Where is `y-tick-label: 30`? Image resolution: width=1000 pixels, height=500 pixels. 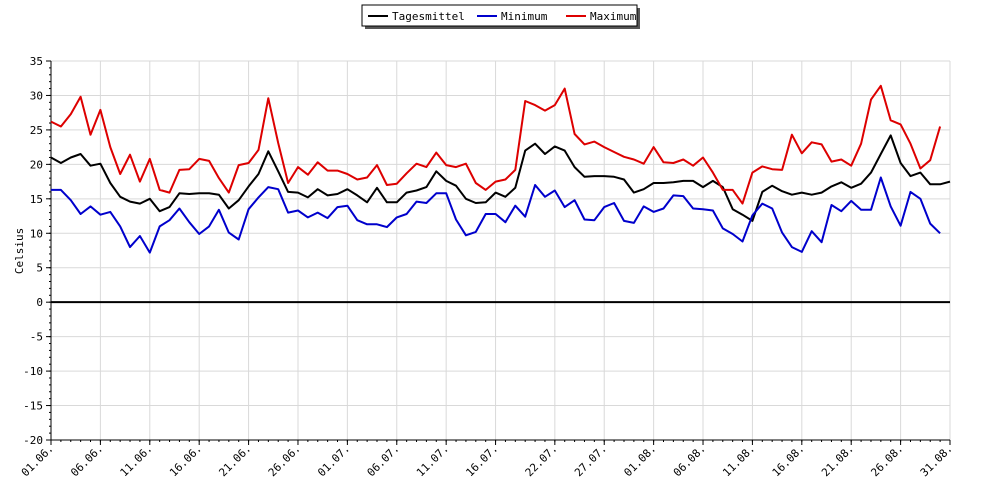 y-tick-label: 30 is located at coordinates (36, 95).